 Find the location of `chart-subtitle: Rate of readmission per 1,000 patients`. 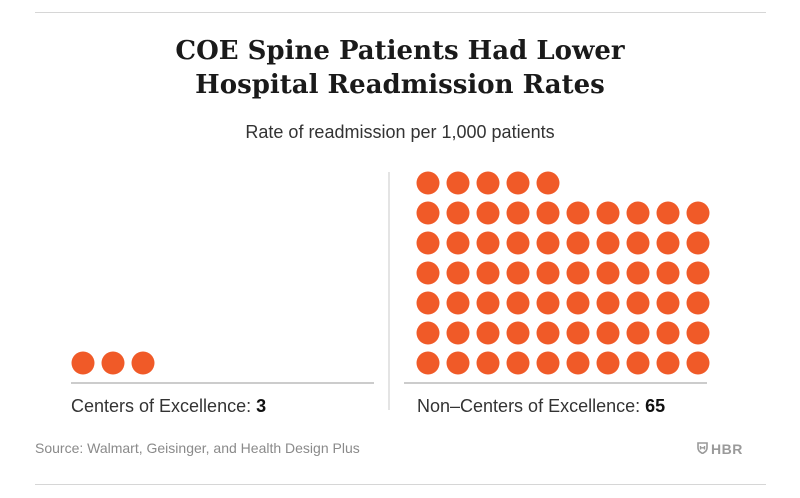

chart-subtitle: Rate of readmission per 1,000 patients is located at coordinates (400, 132).